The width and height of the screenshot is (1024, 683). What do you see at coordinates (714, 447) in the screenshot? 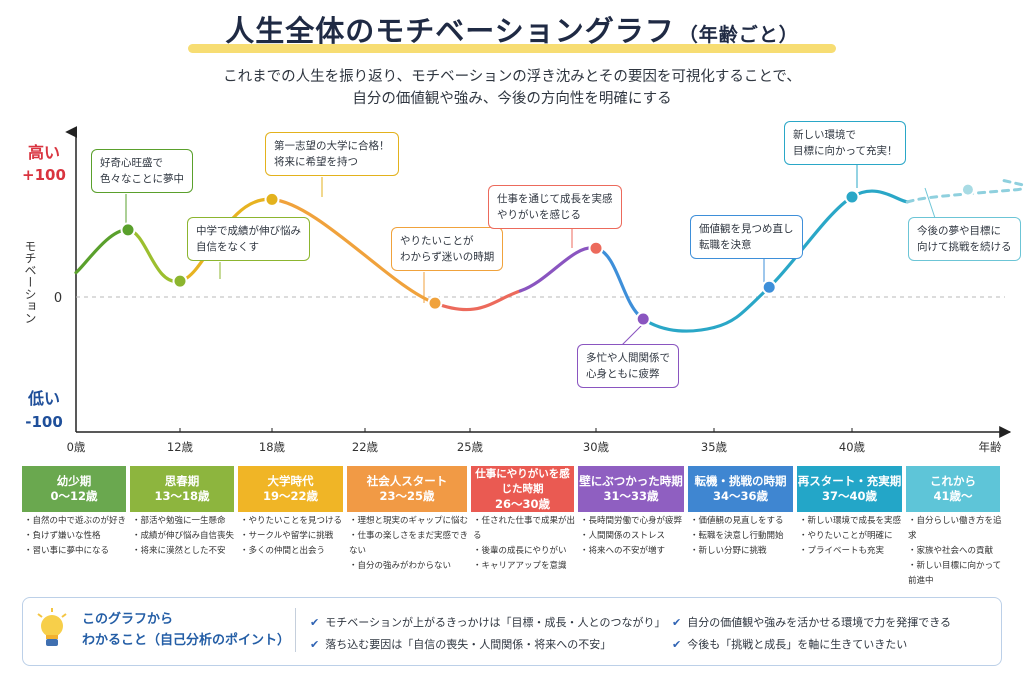
I see `x-tick-label: 35歳` at bounding box center [714, 447].